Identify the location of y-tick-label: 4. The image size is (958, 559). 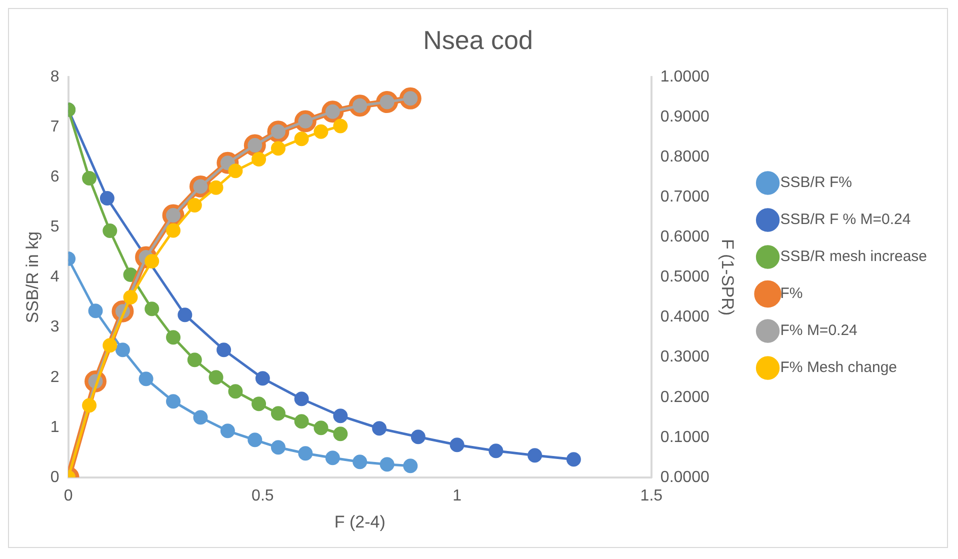
(55, 277).